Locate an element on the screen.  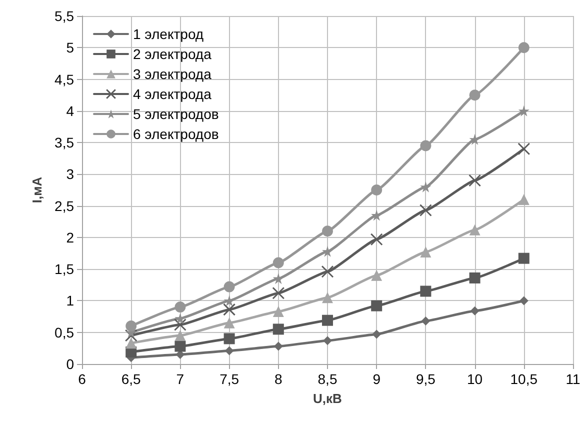
y-tick-label: 2 is located at coordinates (70, 237).